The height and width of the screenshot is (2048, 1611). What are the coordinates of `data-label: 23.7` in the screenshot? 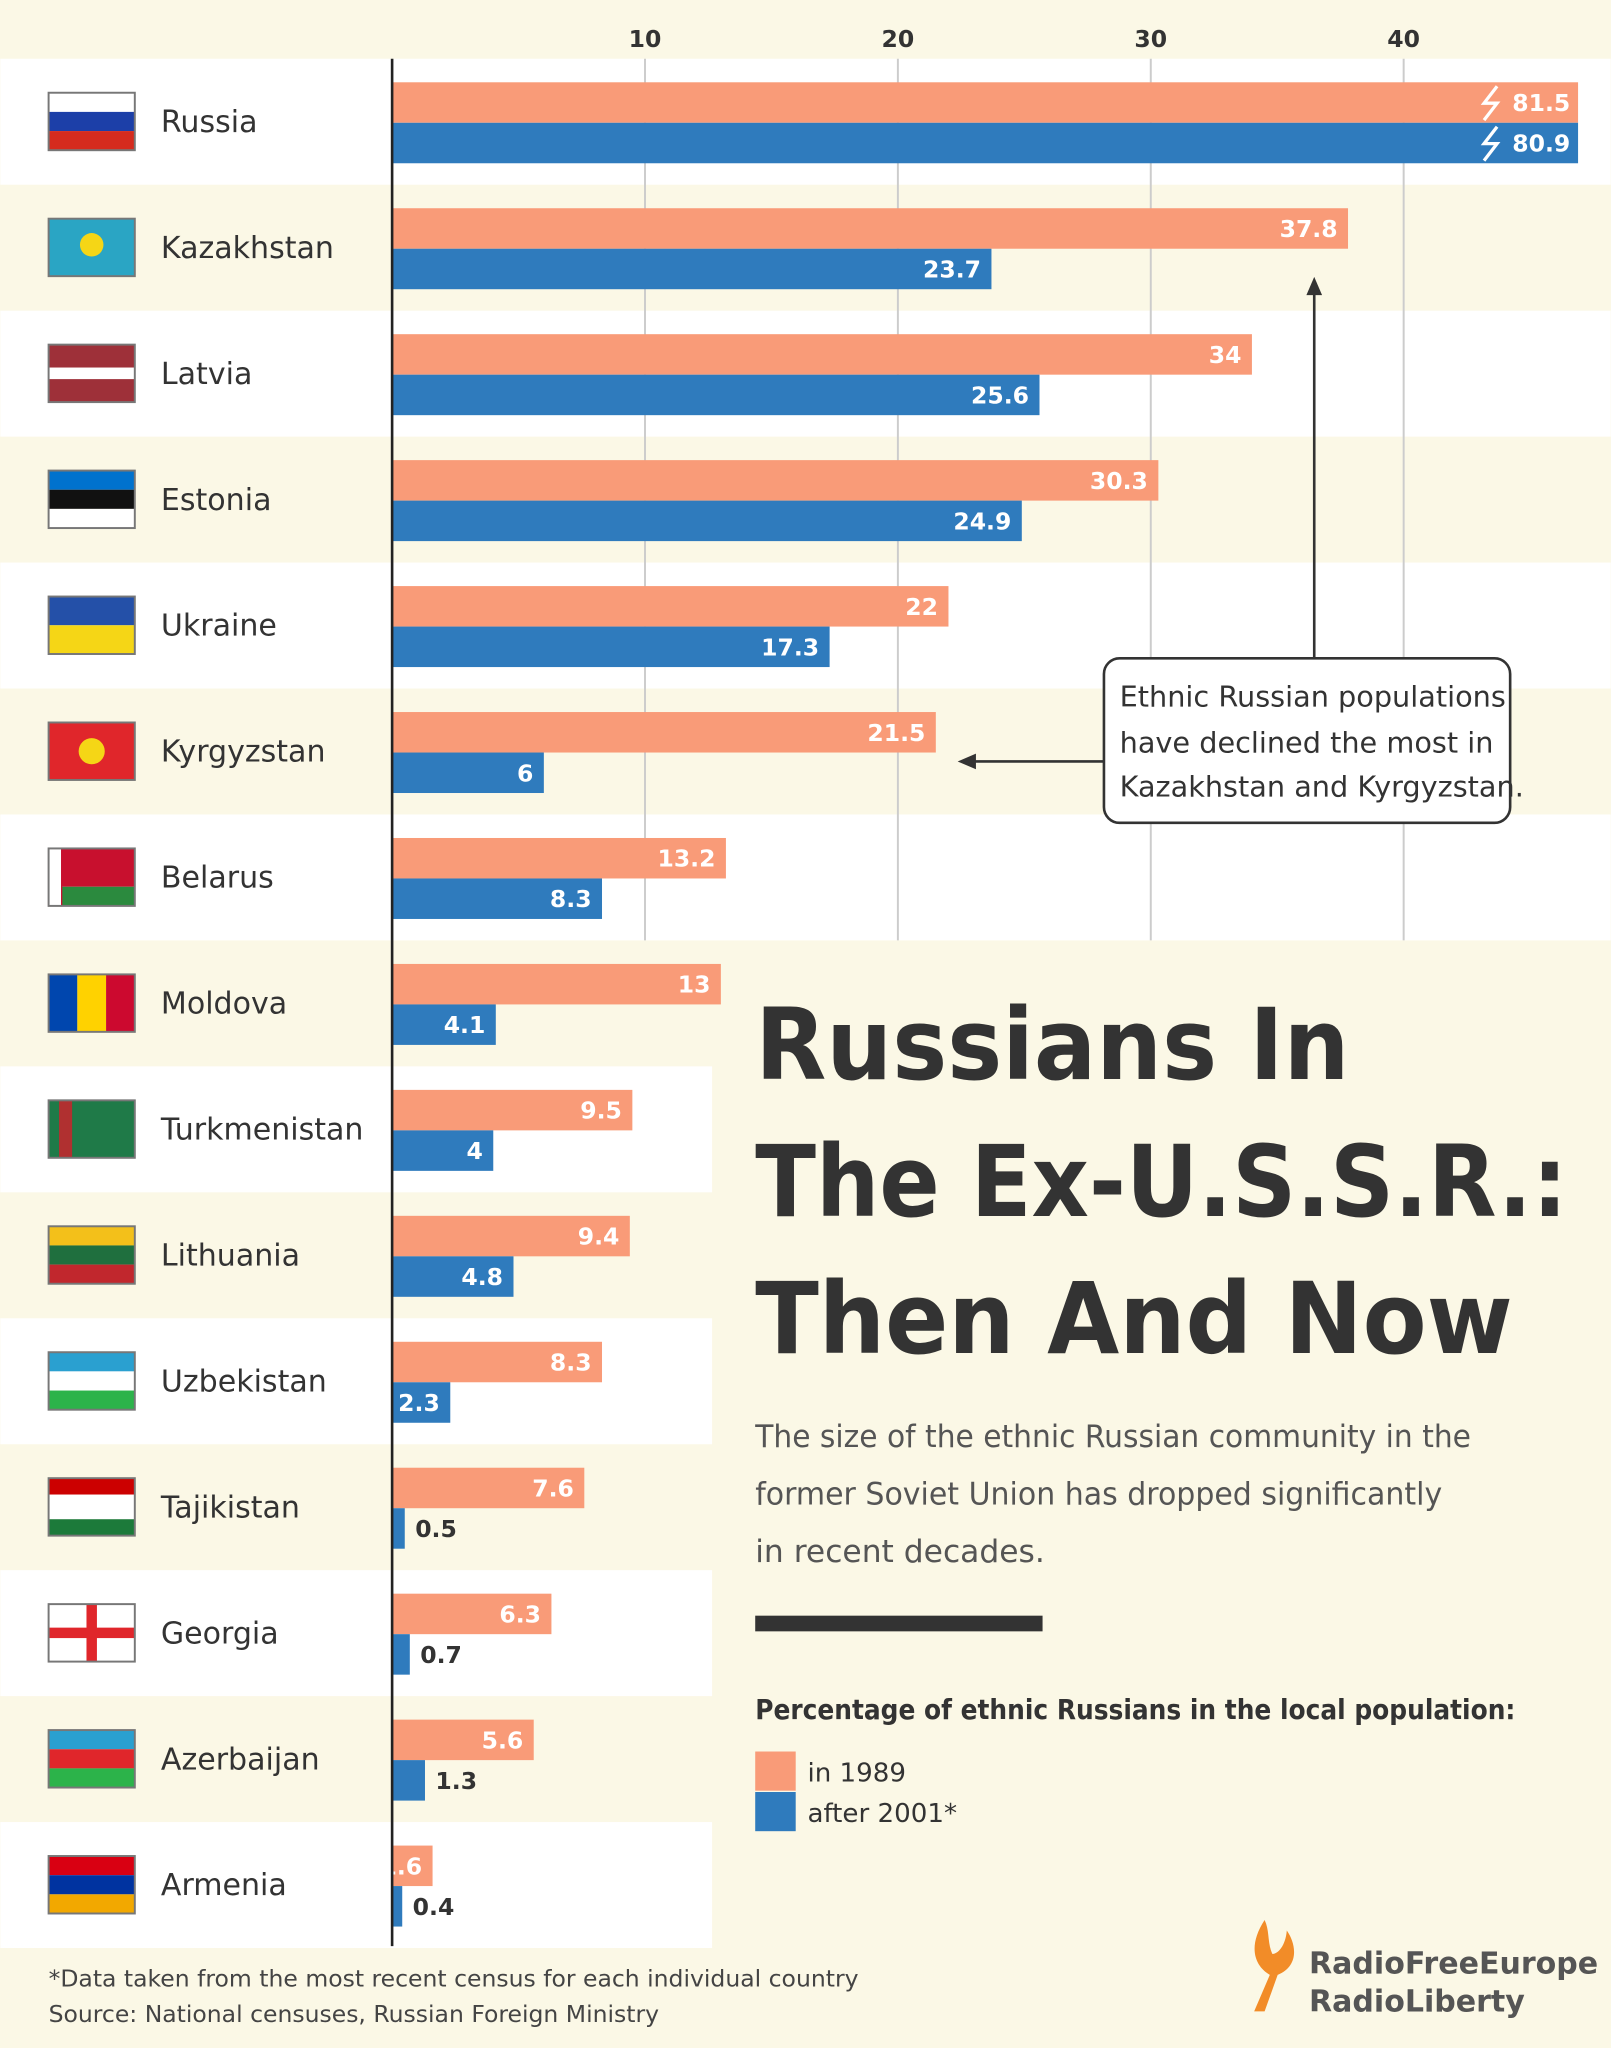 It's located at (952, 269).